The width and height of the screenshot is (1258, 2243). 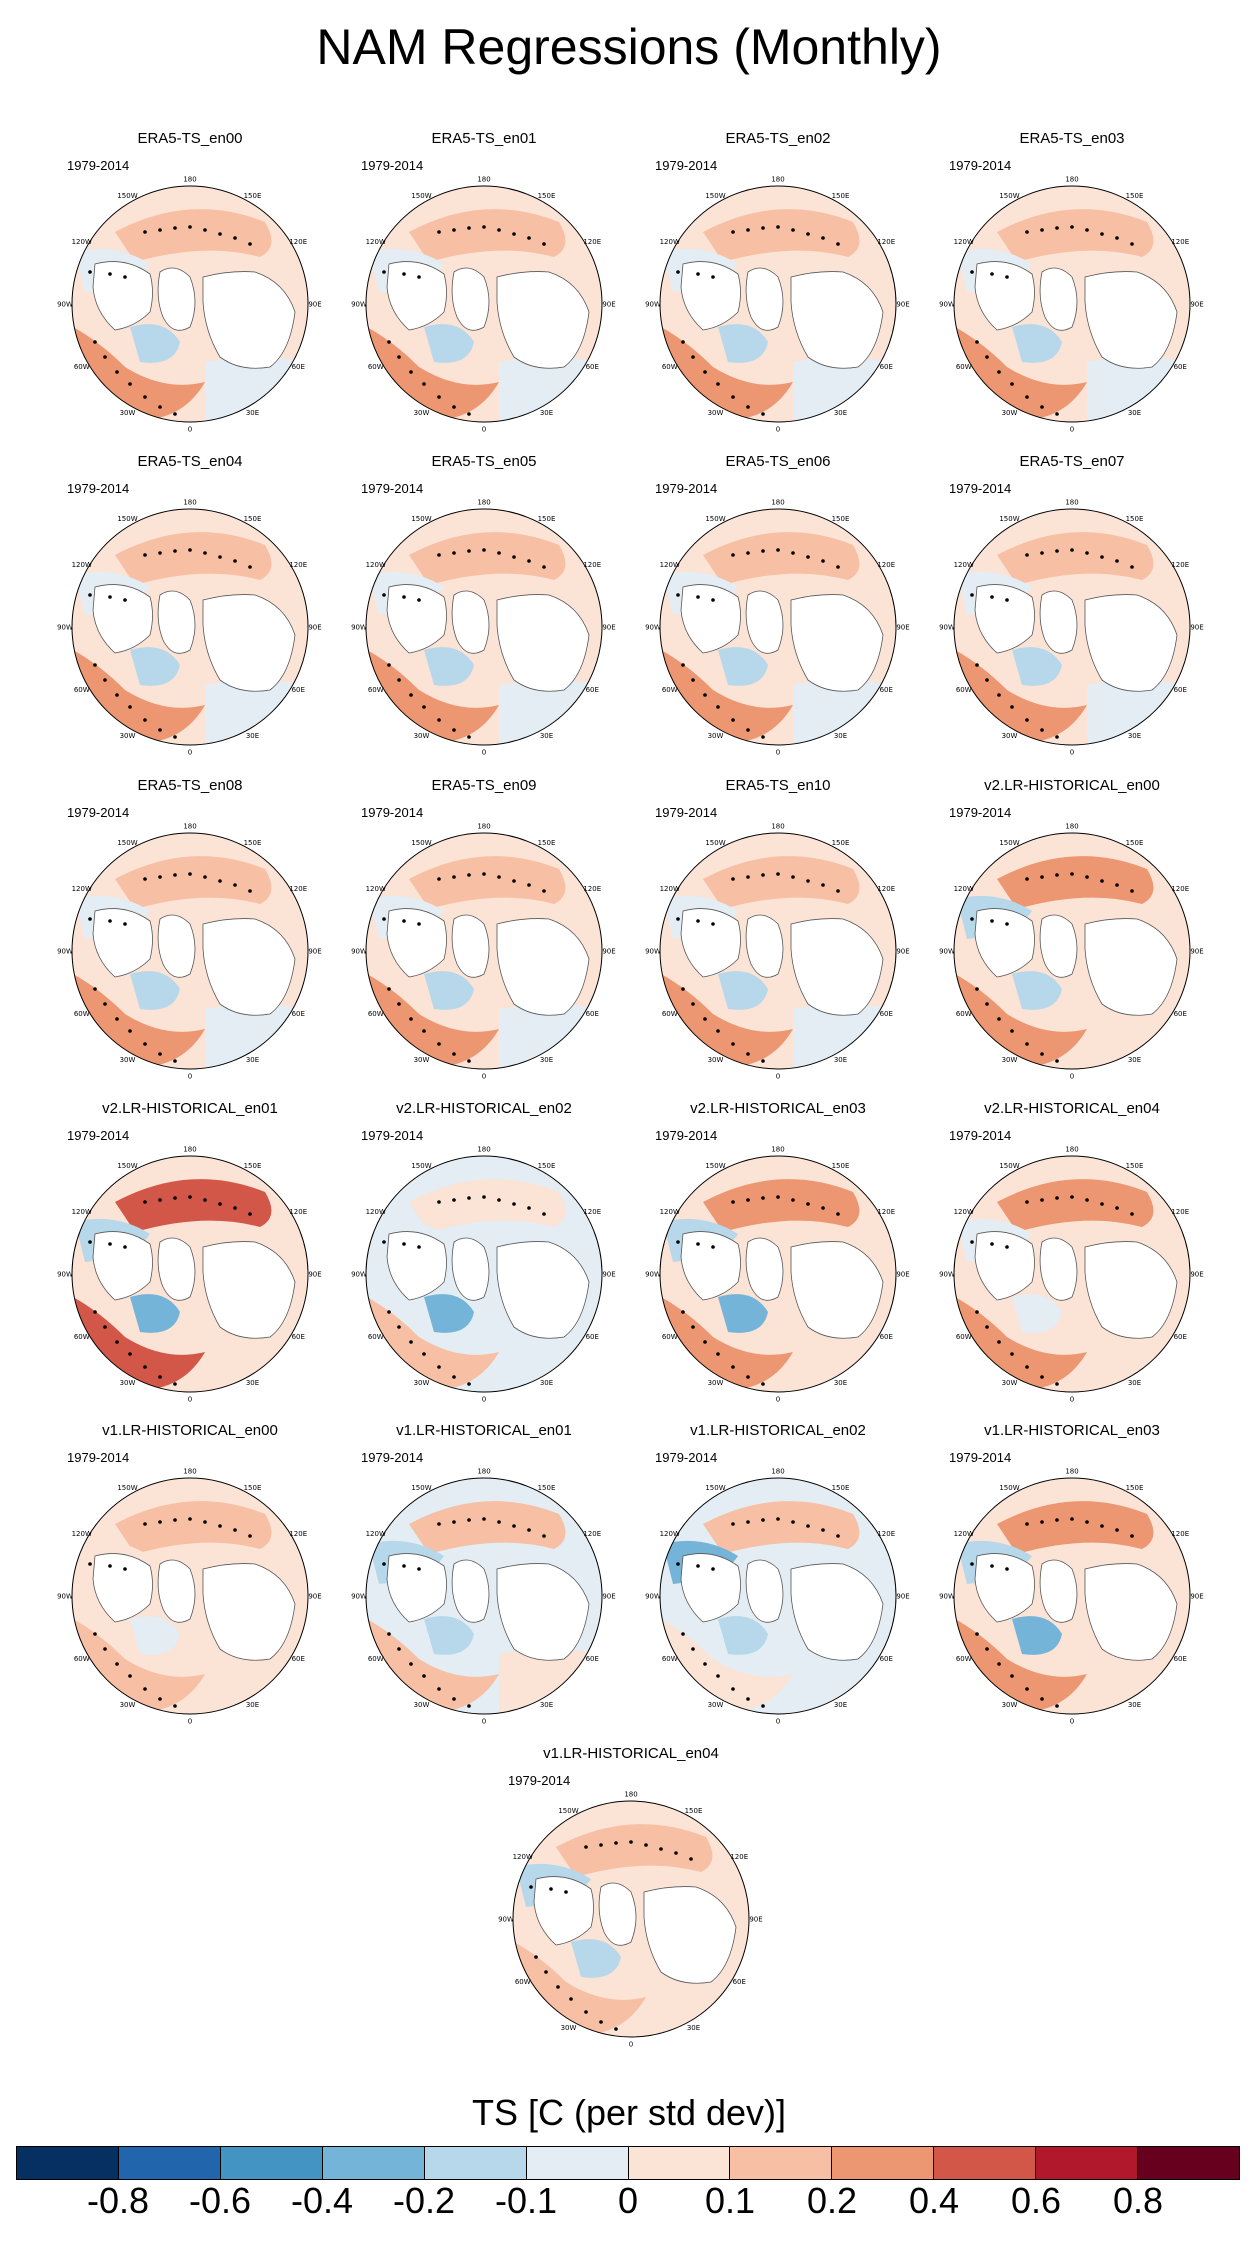 What do you see at coordinates (778, 785) in the screenshot?
I see `panel-title: ERA5-TS_en10` at bounding box center [778, 785].